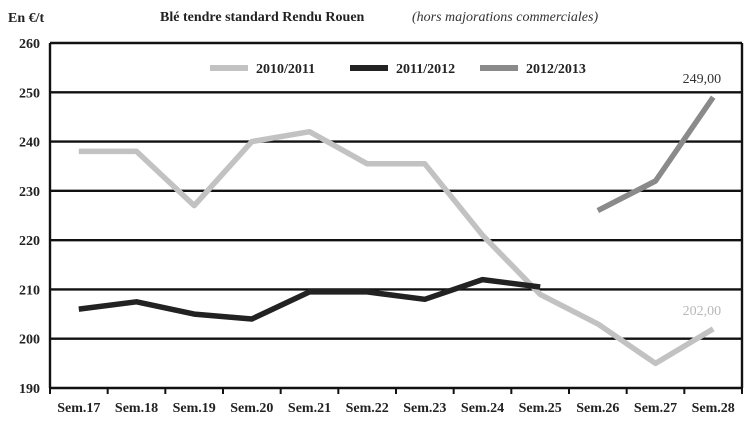 The width and height of the screenshot is (747, 424). Describe the element at coordinates (713, 408) in the screenshot. I see `x-tick-label: Sem.28` at that location.